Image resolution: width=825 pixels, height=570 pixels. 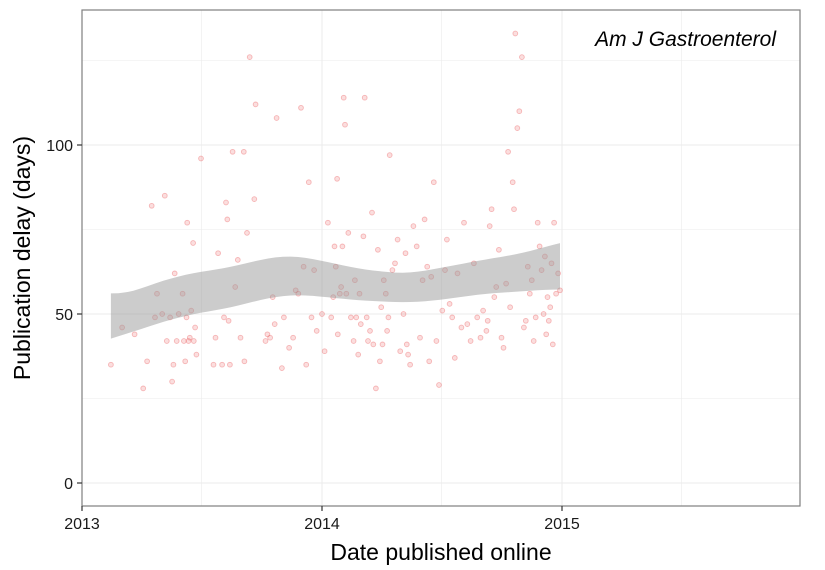 What do you see at coordinates (440, 552) in the screenshot?
I see `x-axis-title: Date published online` at bounding box center [440, 552].